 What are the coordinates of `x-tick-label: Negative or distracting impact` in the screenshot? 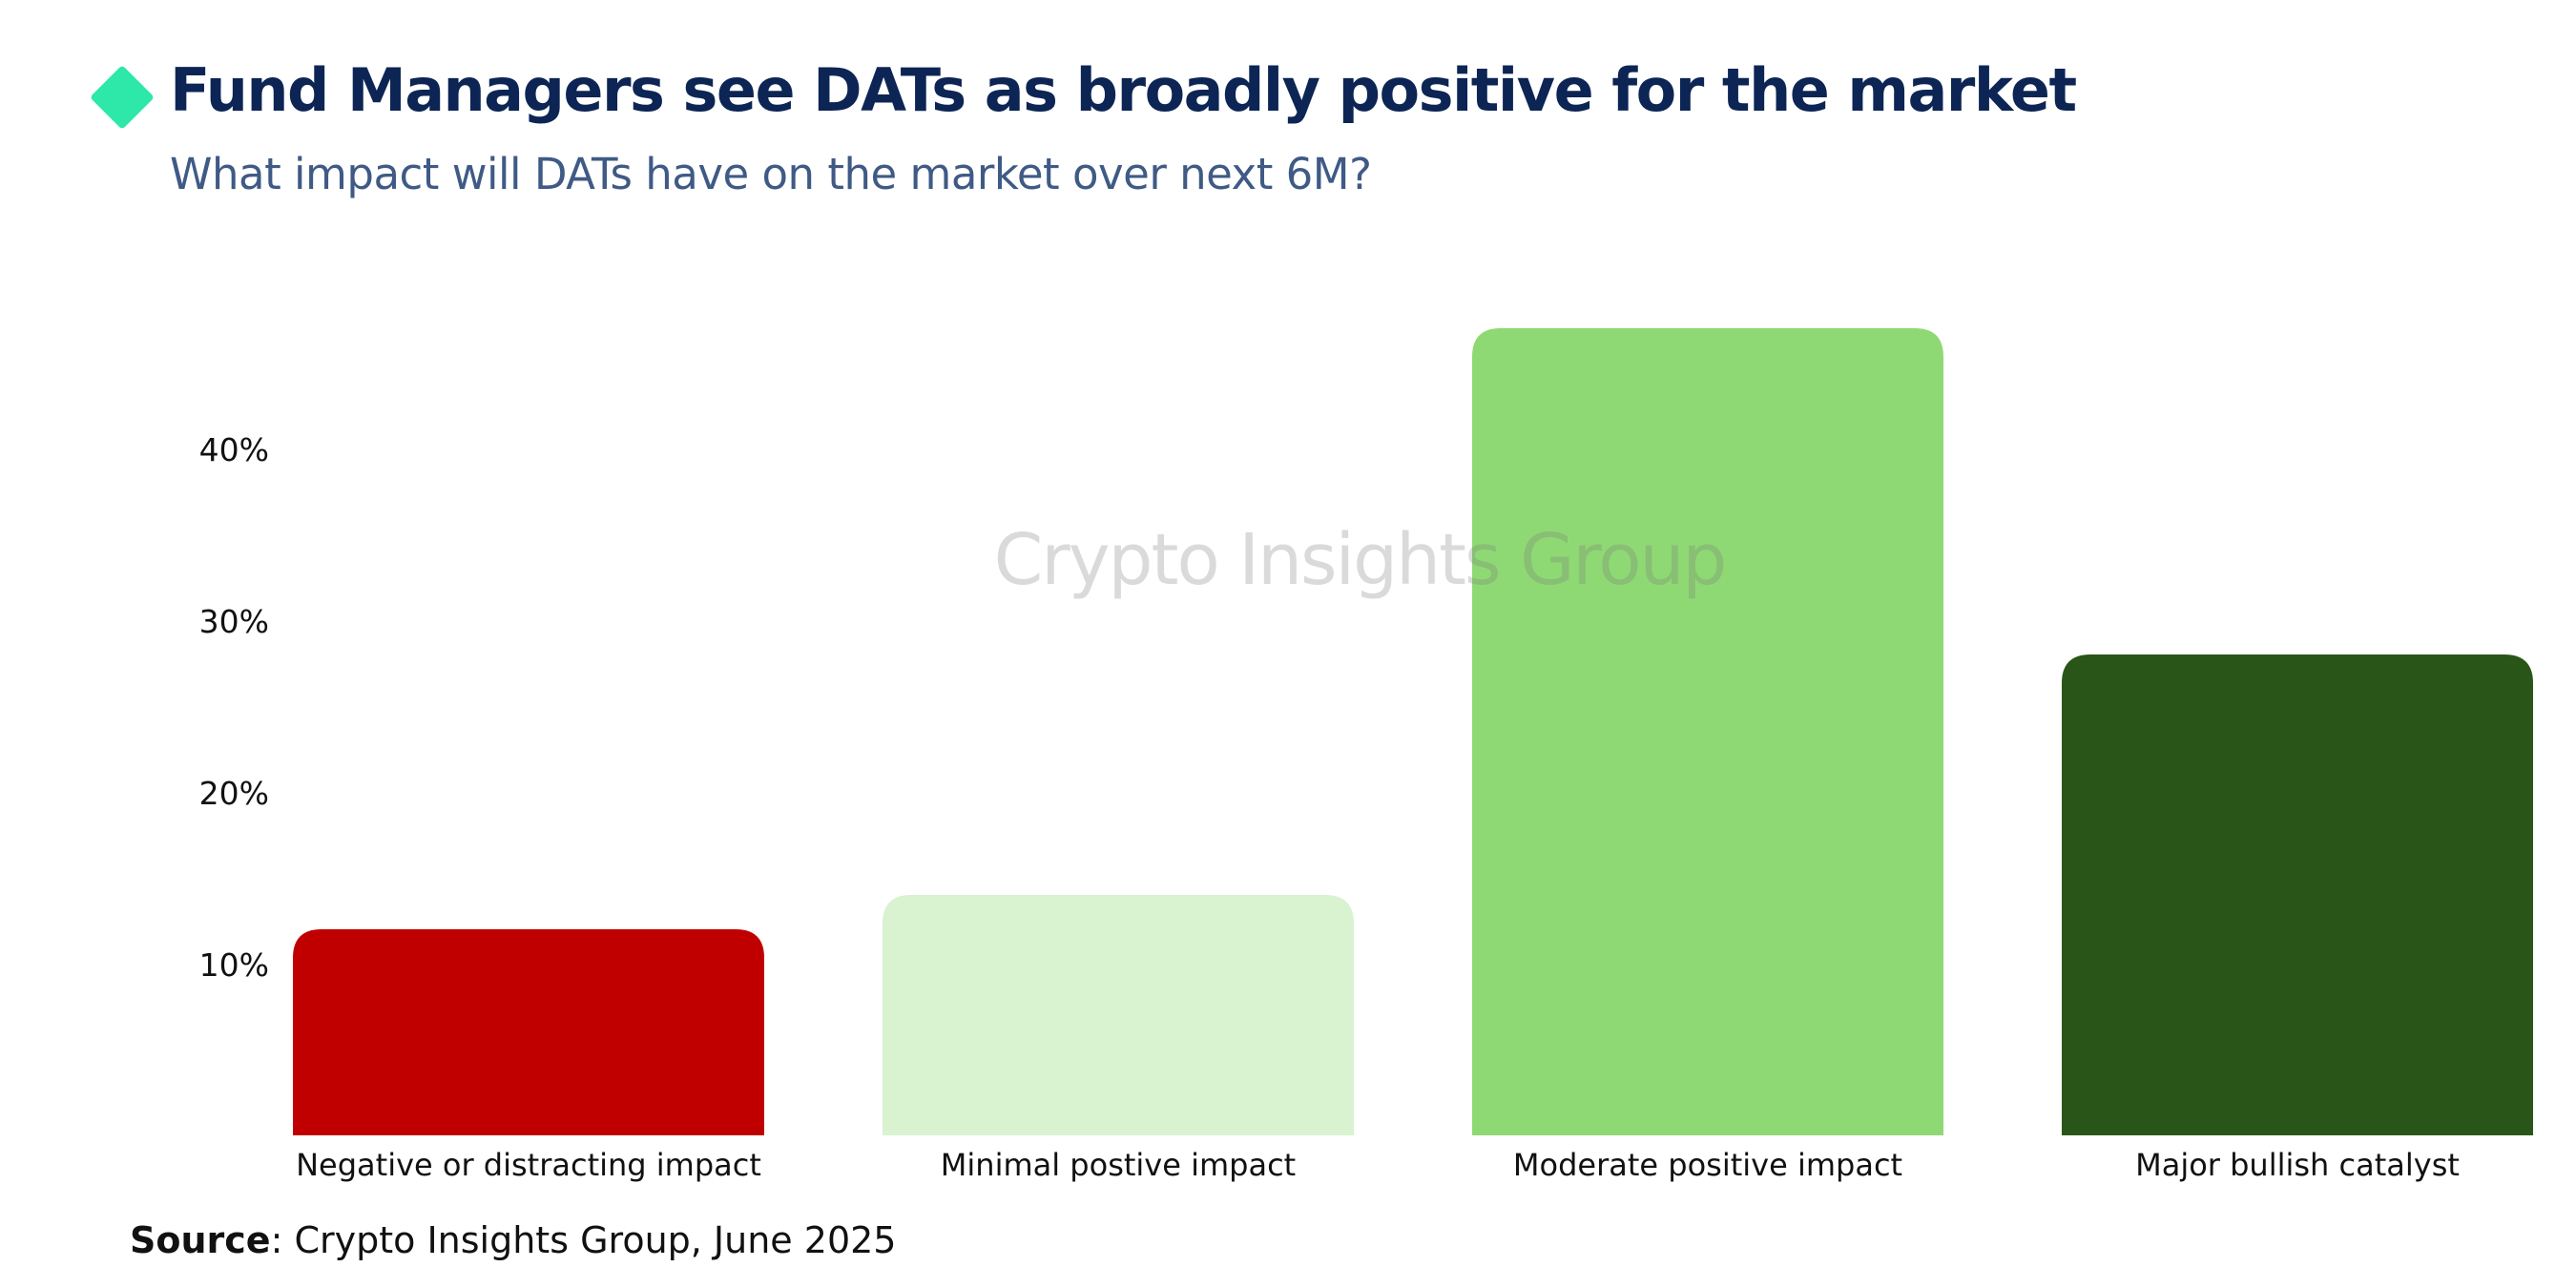 It's located at (528, 1165).